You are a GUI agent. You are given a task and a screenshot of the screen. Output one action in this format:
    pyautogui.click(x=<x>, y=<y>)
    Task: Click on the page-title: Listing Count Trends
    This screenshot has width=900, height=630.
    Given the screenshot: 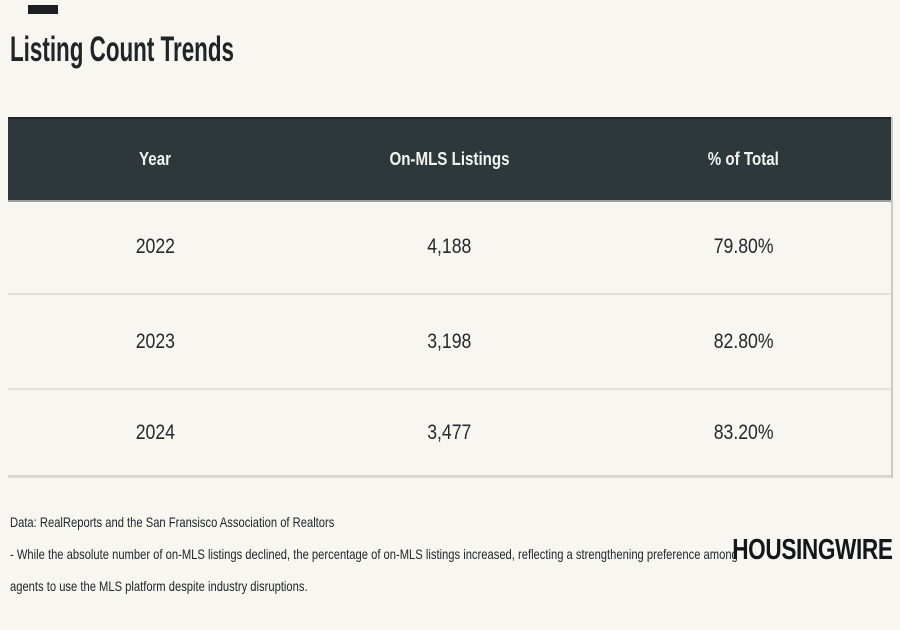 What is the action you would take?
    pyautogui.click(x=185, y=50)
    